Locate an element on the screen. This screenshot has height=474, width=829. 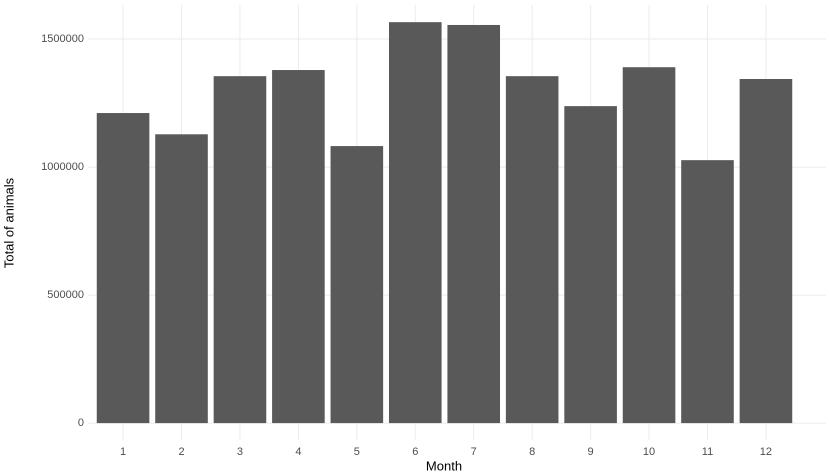
x-tick-label: 12 is located at coordinates (766, 452).